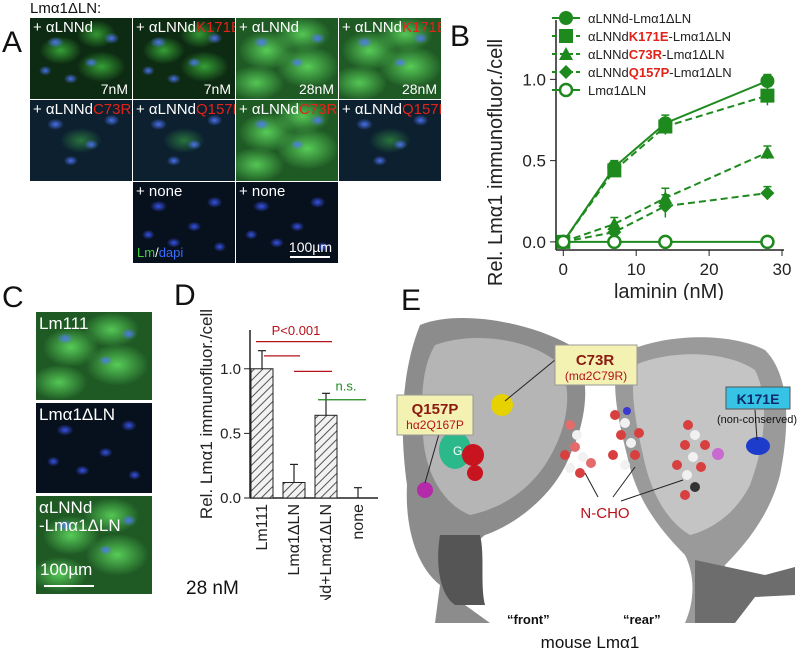  What do you see at coordinates (212, 588) in the screenshot?
I see `panel-d-note: 28 nM` at bounding box center [212, 588].